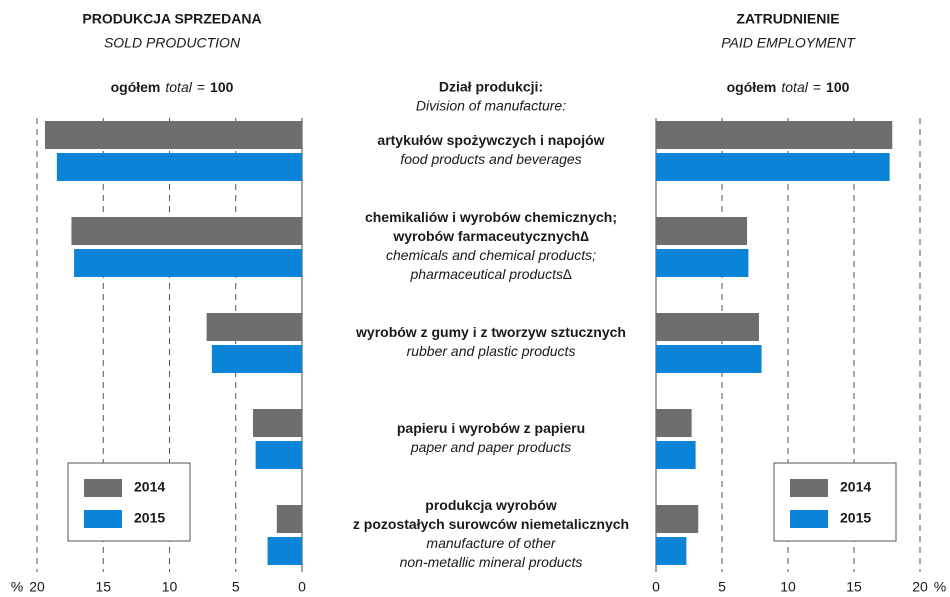 This screenshot has height=597, width=950. Describe the element at coordinates (491, 543) in the screenshot. I see `category-label: manufacture of other` at that location.